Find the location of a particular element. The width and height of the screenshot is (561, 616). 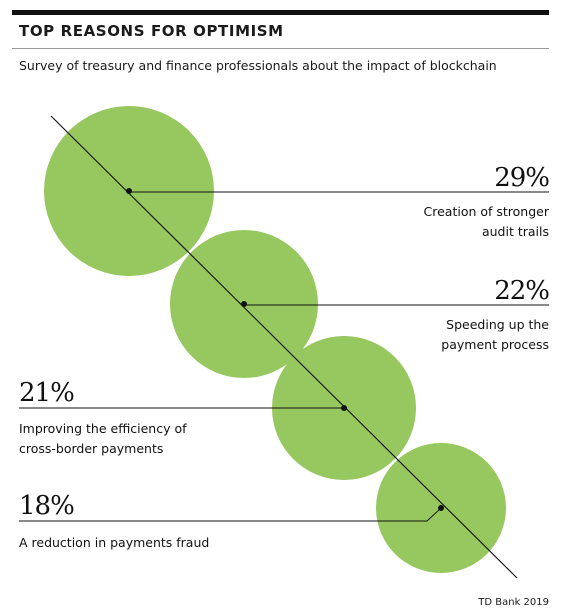

value-label-3: 21% is located at coordinates (46, 393).